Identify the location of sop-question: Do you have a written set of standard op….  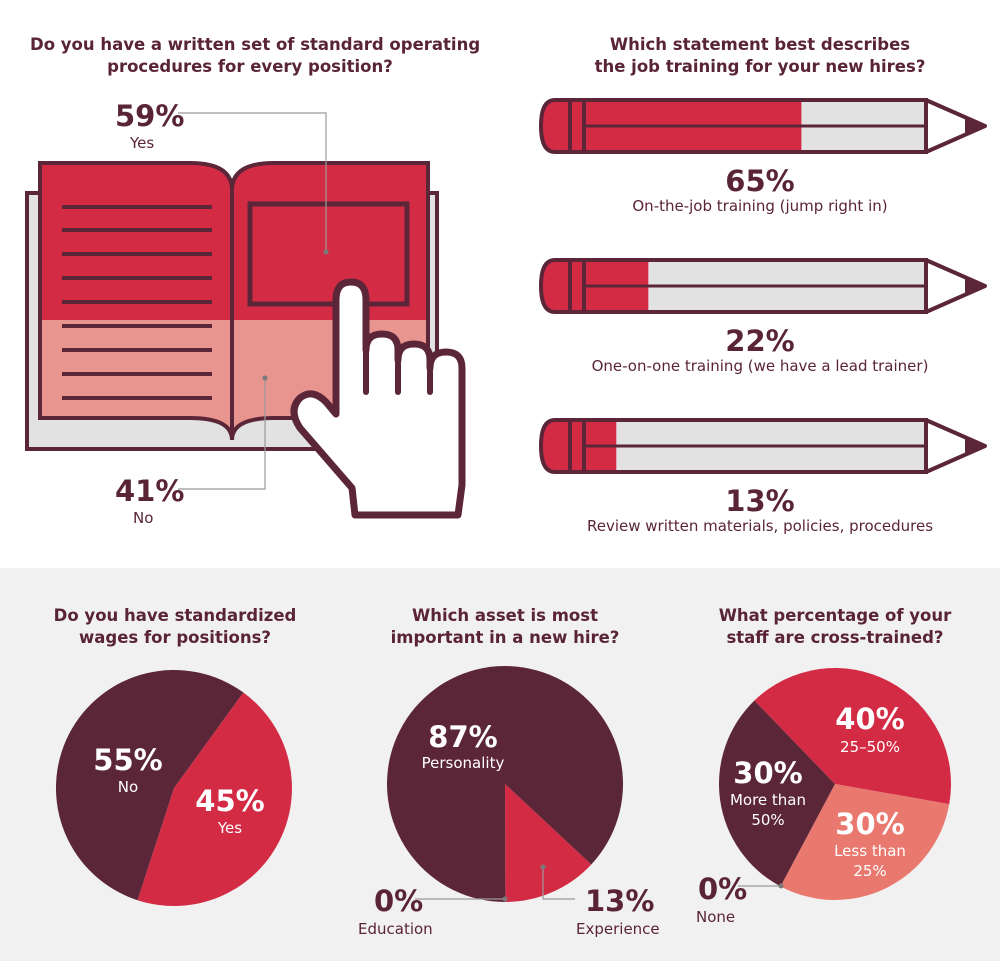
(255, 56).